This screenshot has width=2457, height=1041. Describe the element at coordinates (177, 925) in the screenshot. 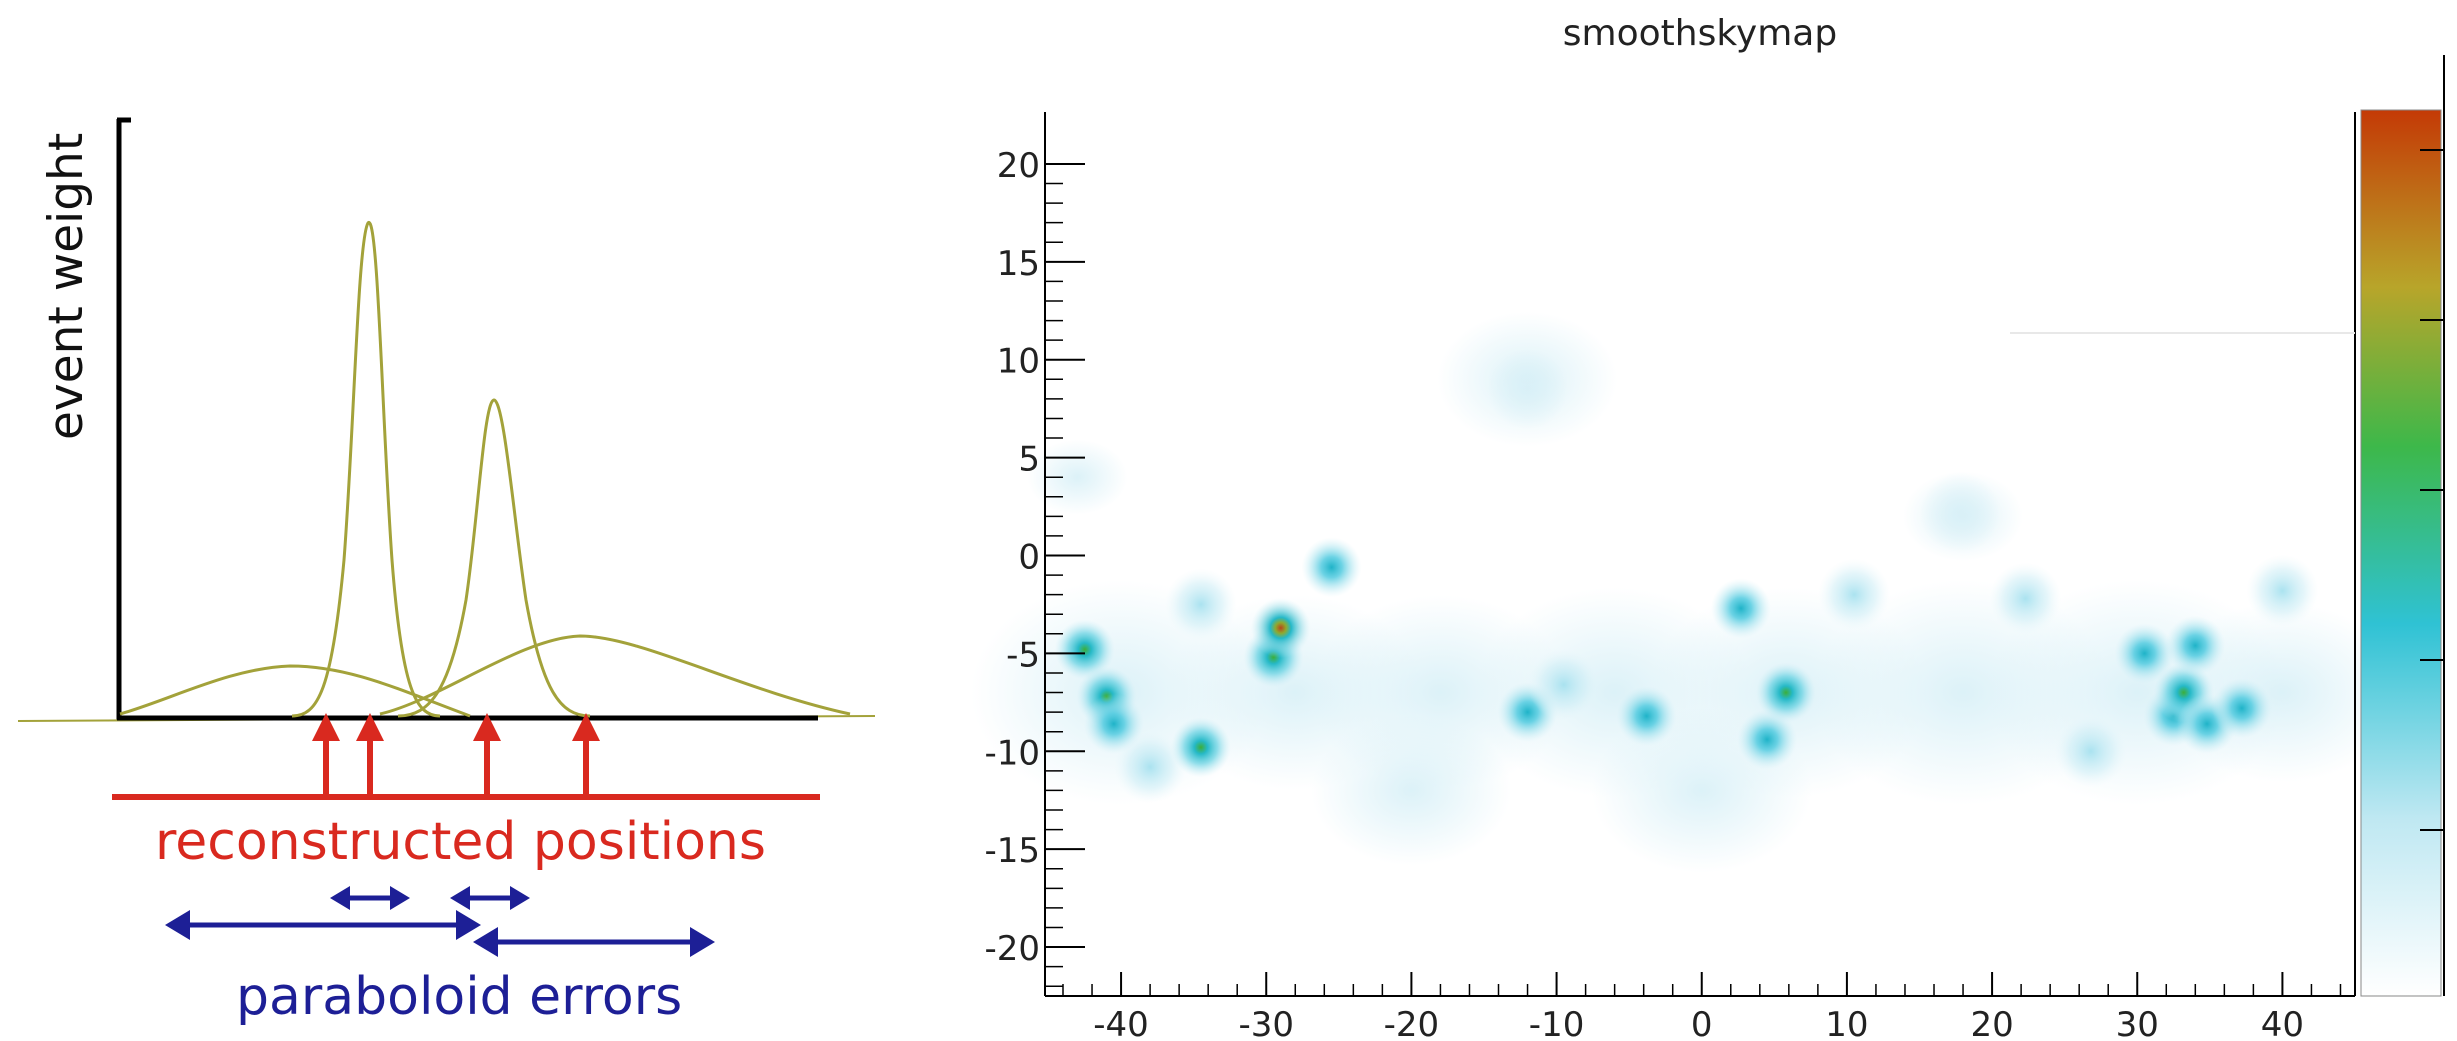

I see `error-arrow-3-head-left` at that location.